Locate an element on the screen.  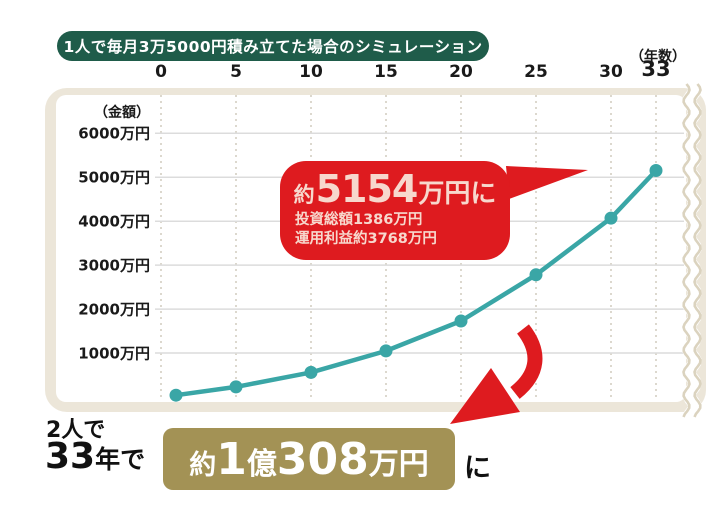
total-seg-approx: 約 is located at coordinates (203, 465).